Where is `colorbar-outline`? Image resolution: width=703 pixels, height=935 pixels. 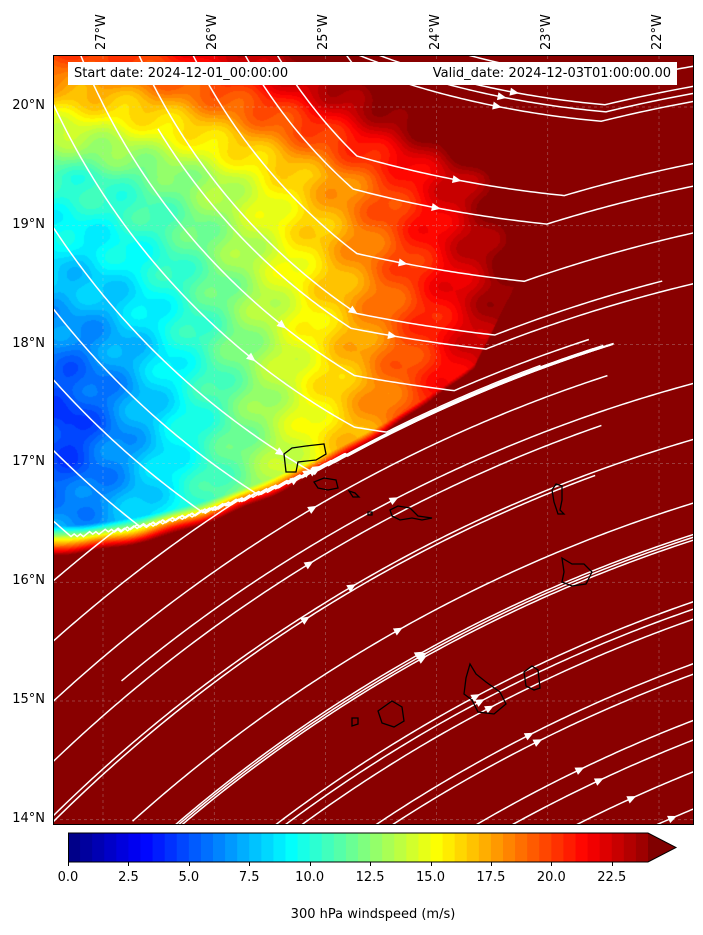
colorbar-outline is located at coordinates (373, 847).